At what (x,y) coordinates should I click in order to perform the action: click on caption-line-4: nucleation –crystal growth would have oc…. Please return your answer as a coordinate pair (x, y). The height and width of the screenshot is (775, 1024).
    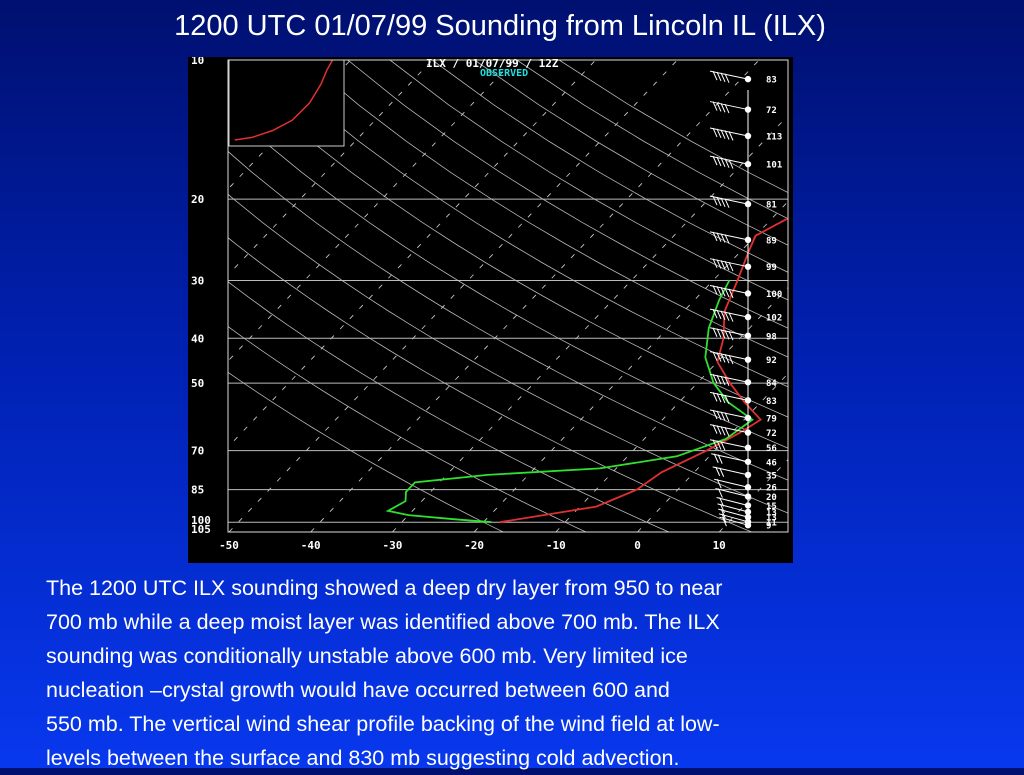
    Looking at the image, I should click on (358, 690).